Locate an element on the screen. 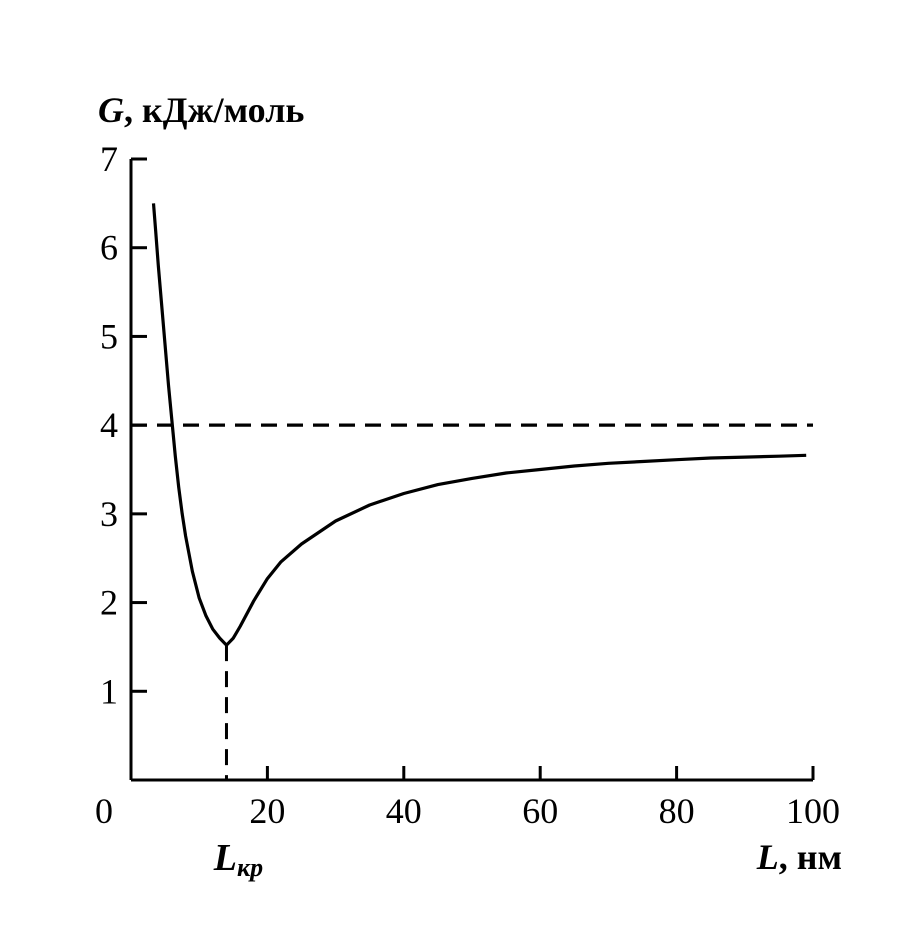 The height and width of the screenshot is (927, 922). y-tick-label: 2 is located at coordinates (109, 603).